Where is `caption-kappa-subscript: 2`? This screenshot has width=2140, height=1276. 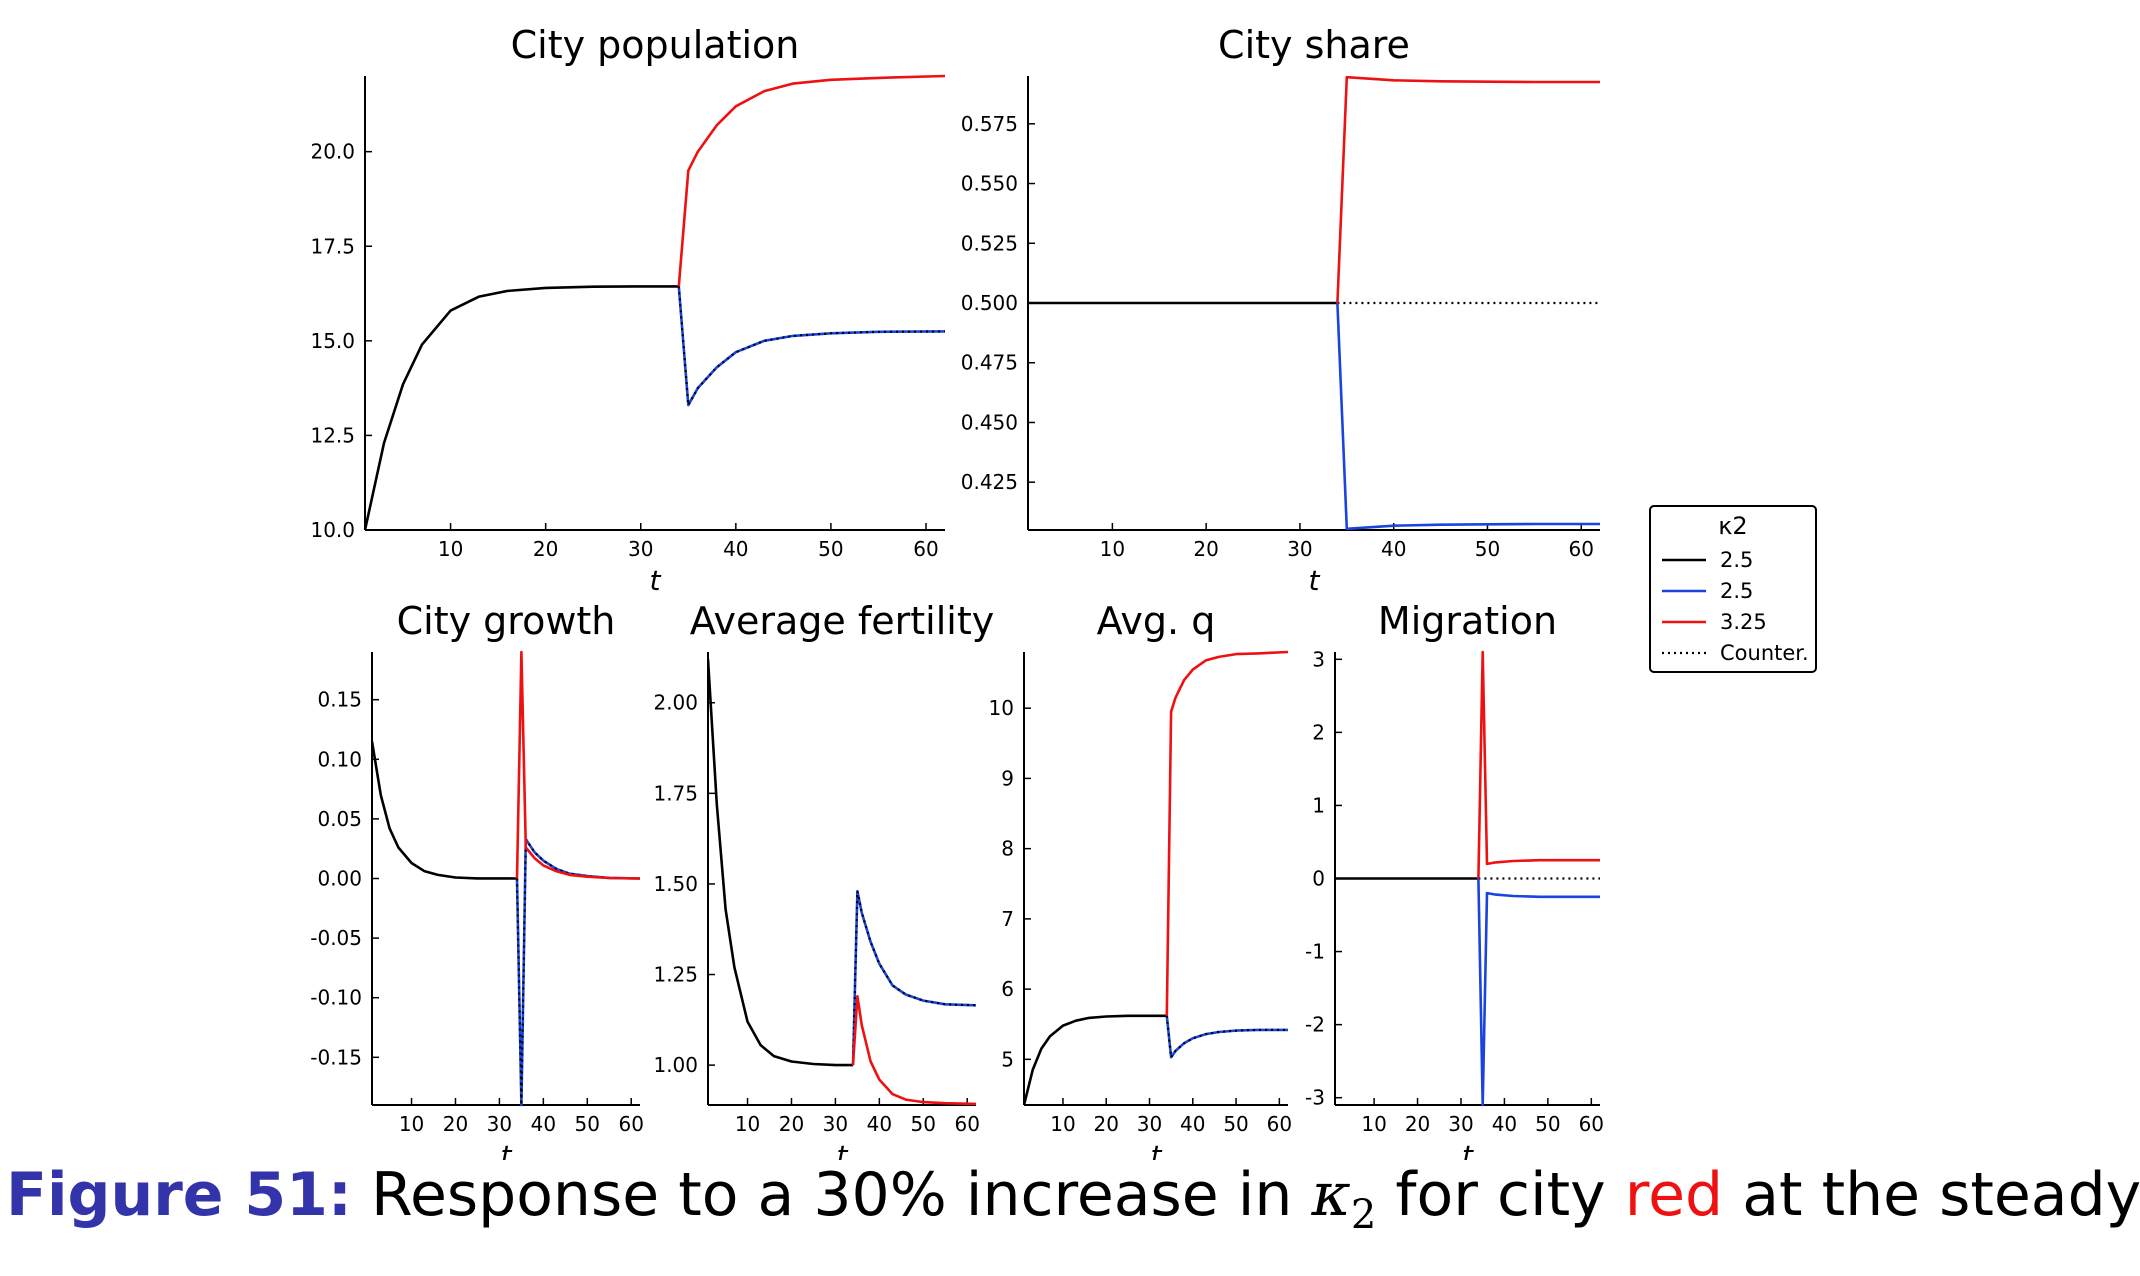
caption-kappa-subscript: 2 is located at coordinates (1363, 1215).